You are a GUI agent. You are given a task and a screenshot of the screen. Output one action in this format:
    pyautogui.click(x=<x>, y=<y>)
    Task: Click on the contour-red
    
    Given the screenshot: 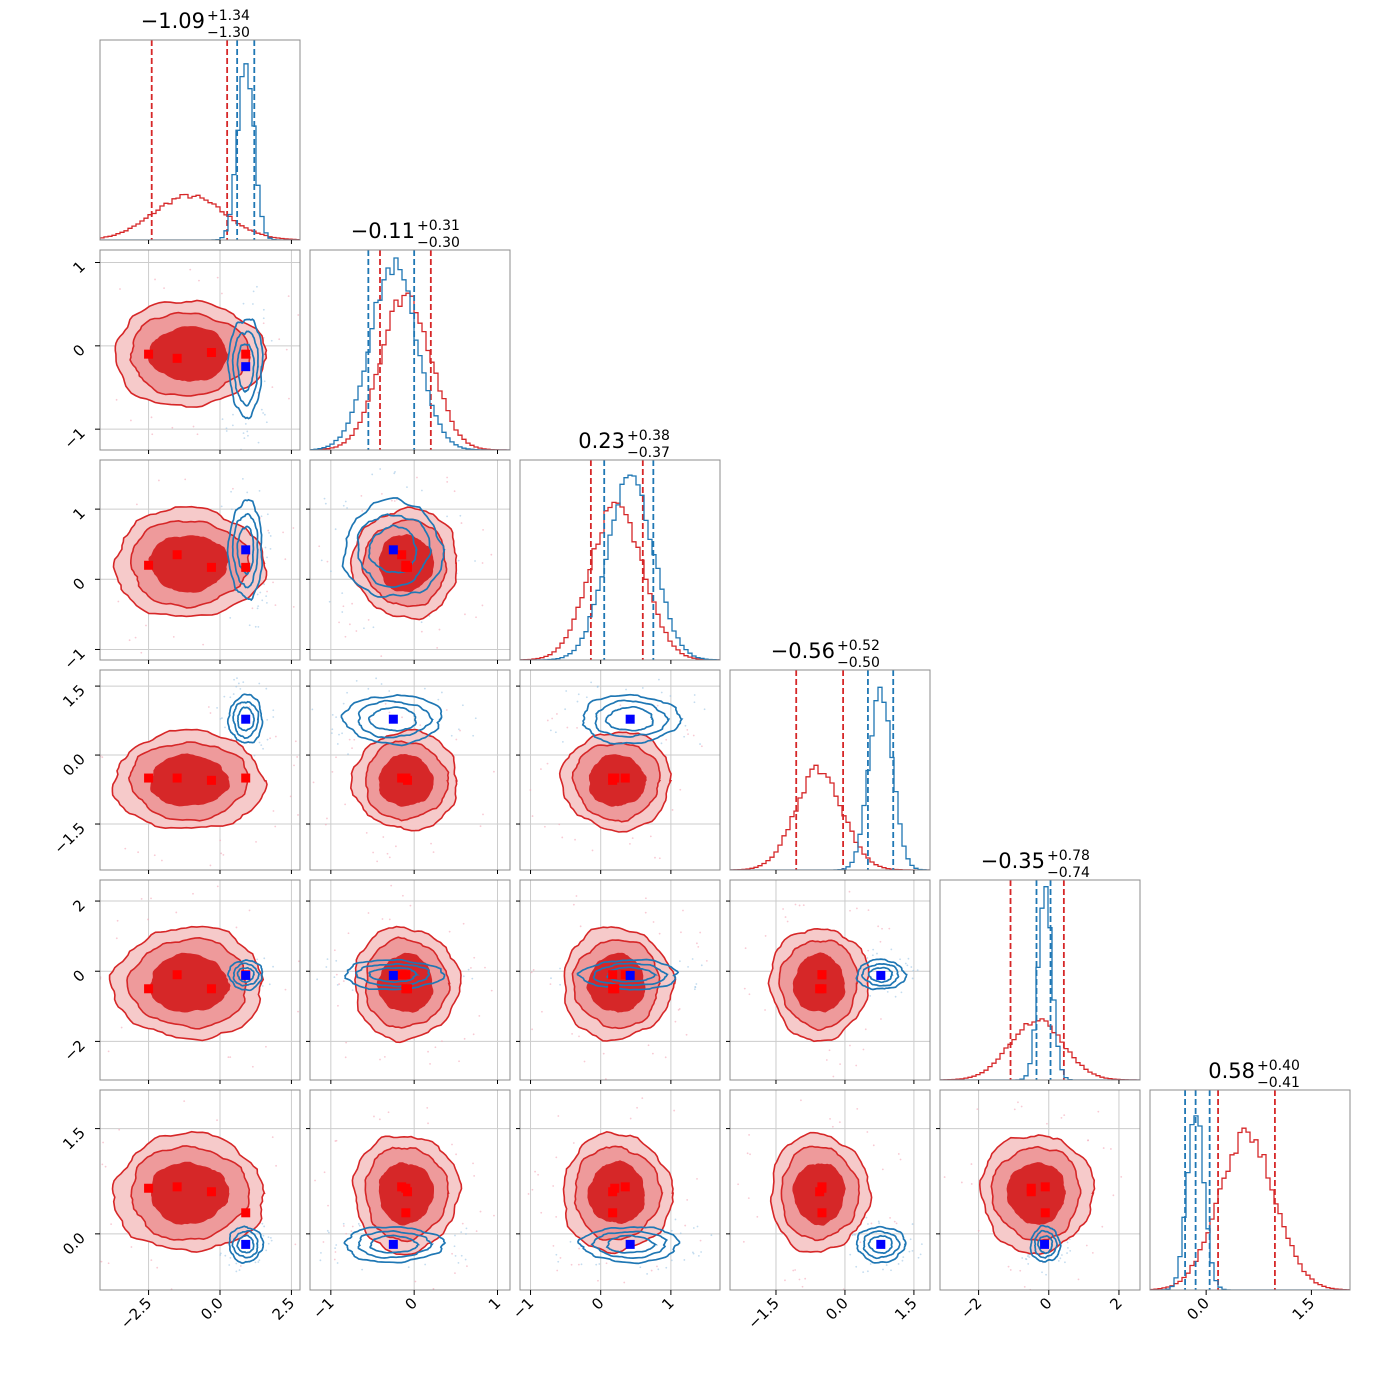 What is the action you would take?
    pyautogui.click(x=190, y=780)
    